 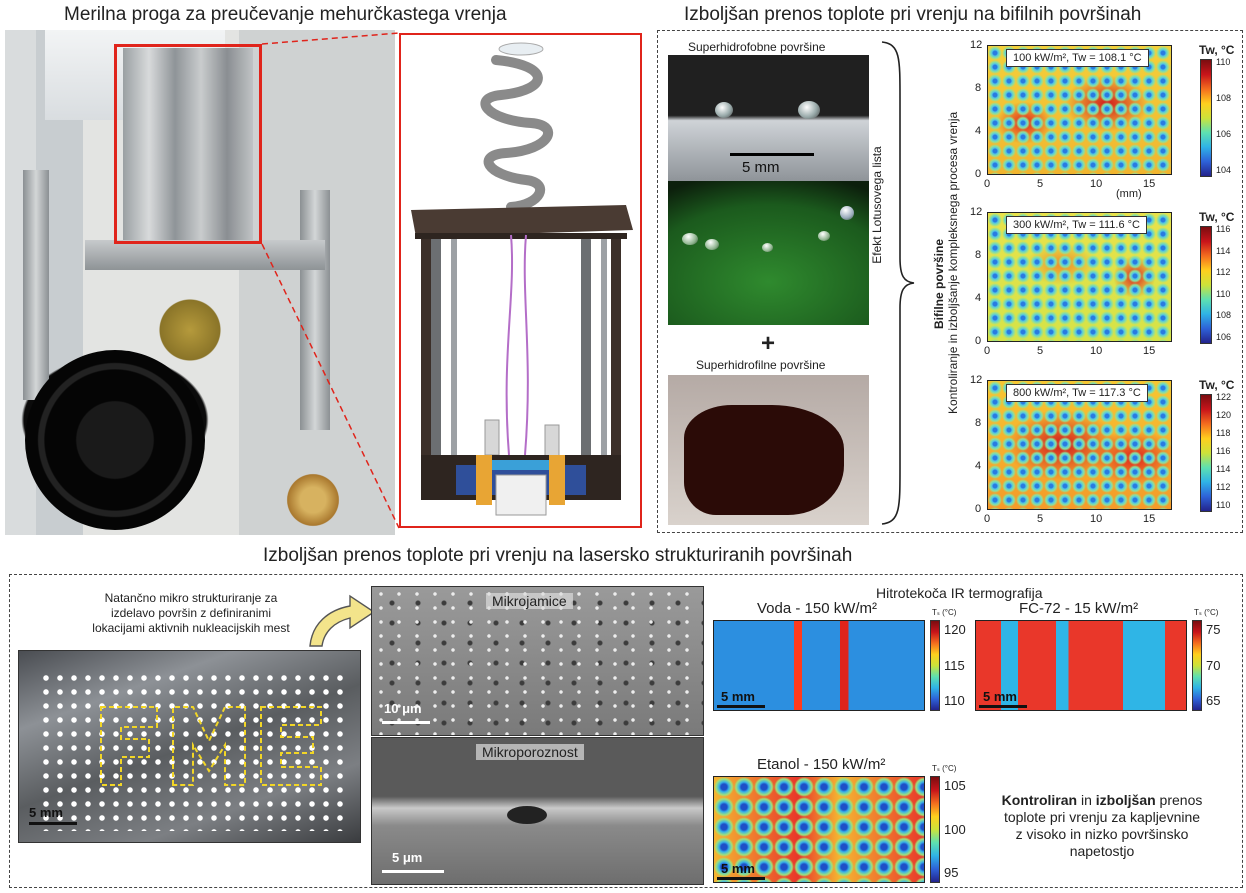 What do you see at coordinates (768, 118) in the screenshot?
I see `superhydrophobic-photo: 5 mm` at bounding box center [768, 118].